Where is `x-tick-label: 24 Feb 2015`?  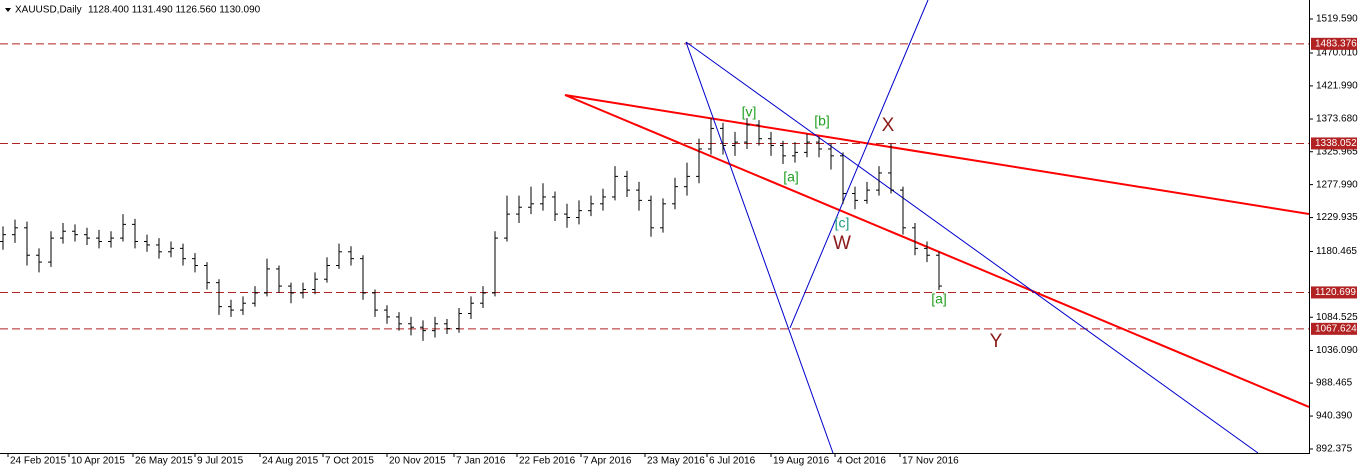 x-tick-label: 24 Feb 2015 is located at coordinates (38, 461).